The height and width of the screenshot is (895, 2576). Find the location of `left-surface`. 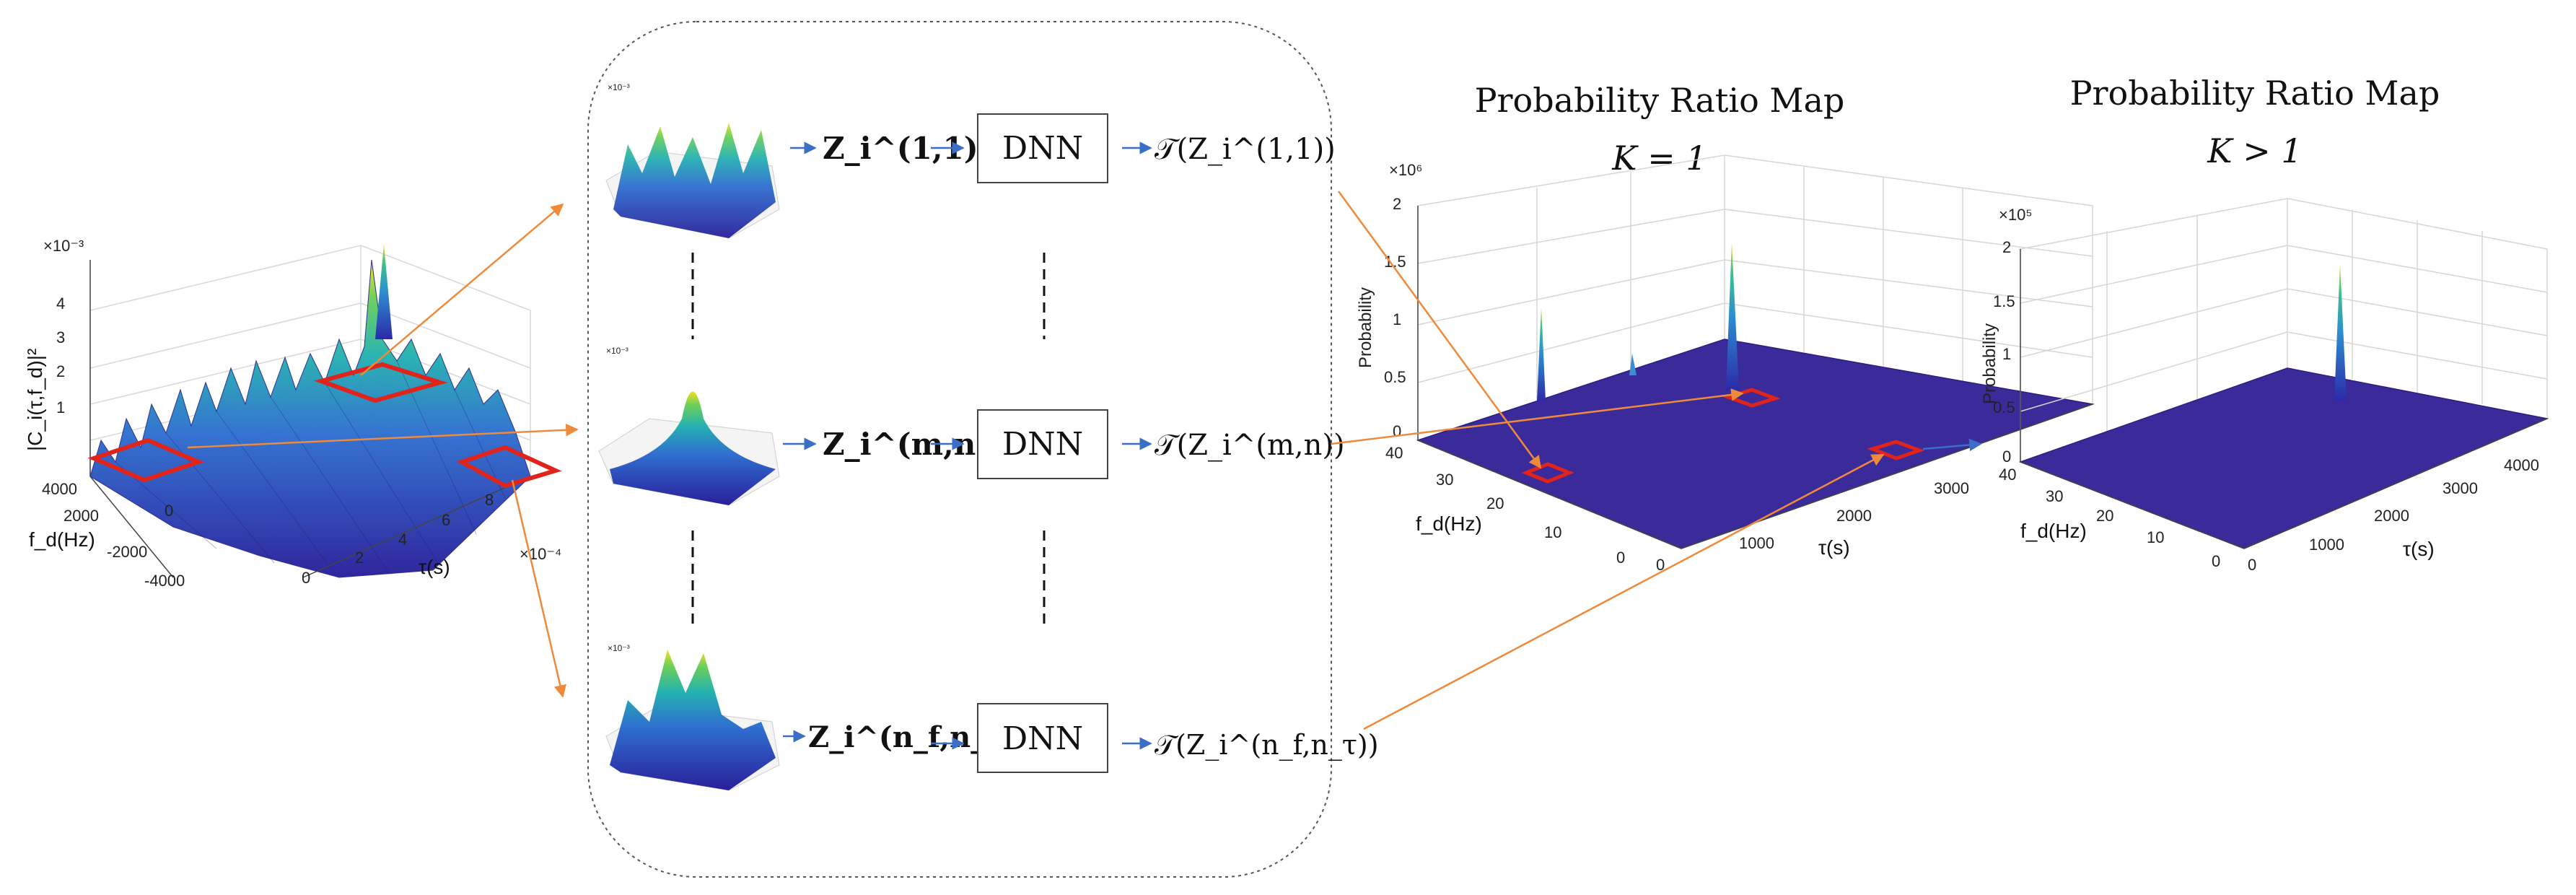

left-surface is located at coordinates (310, 419).